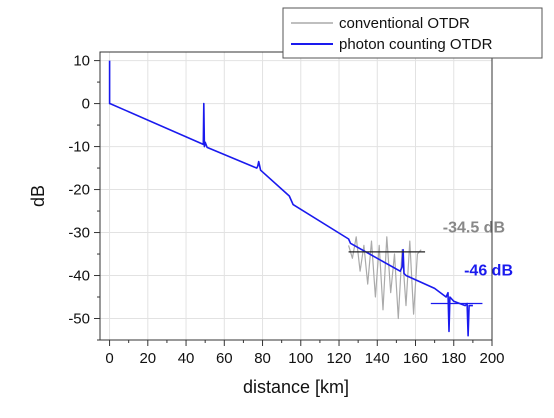 The image size is (554, 418). What do you see at coordinates (79, 276) in the screenshot?
I see `y-tick-label: -40` at bounding box center [79, 276].